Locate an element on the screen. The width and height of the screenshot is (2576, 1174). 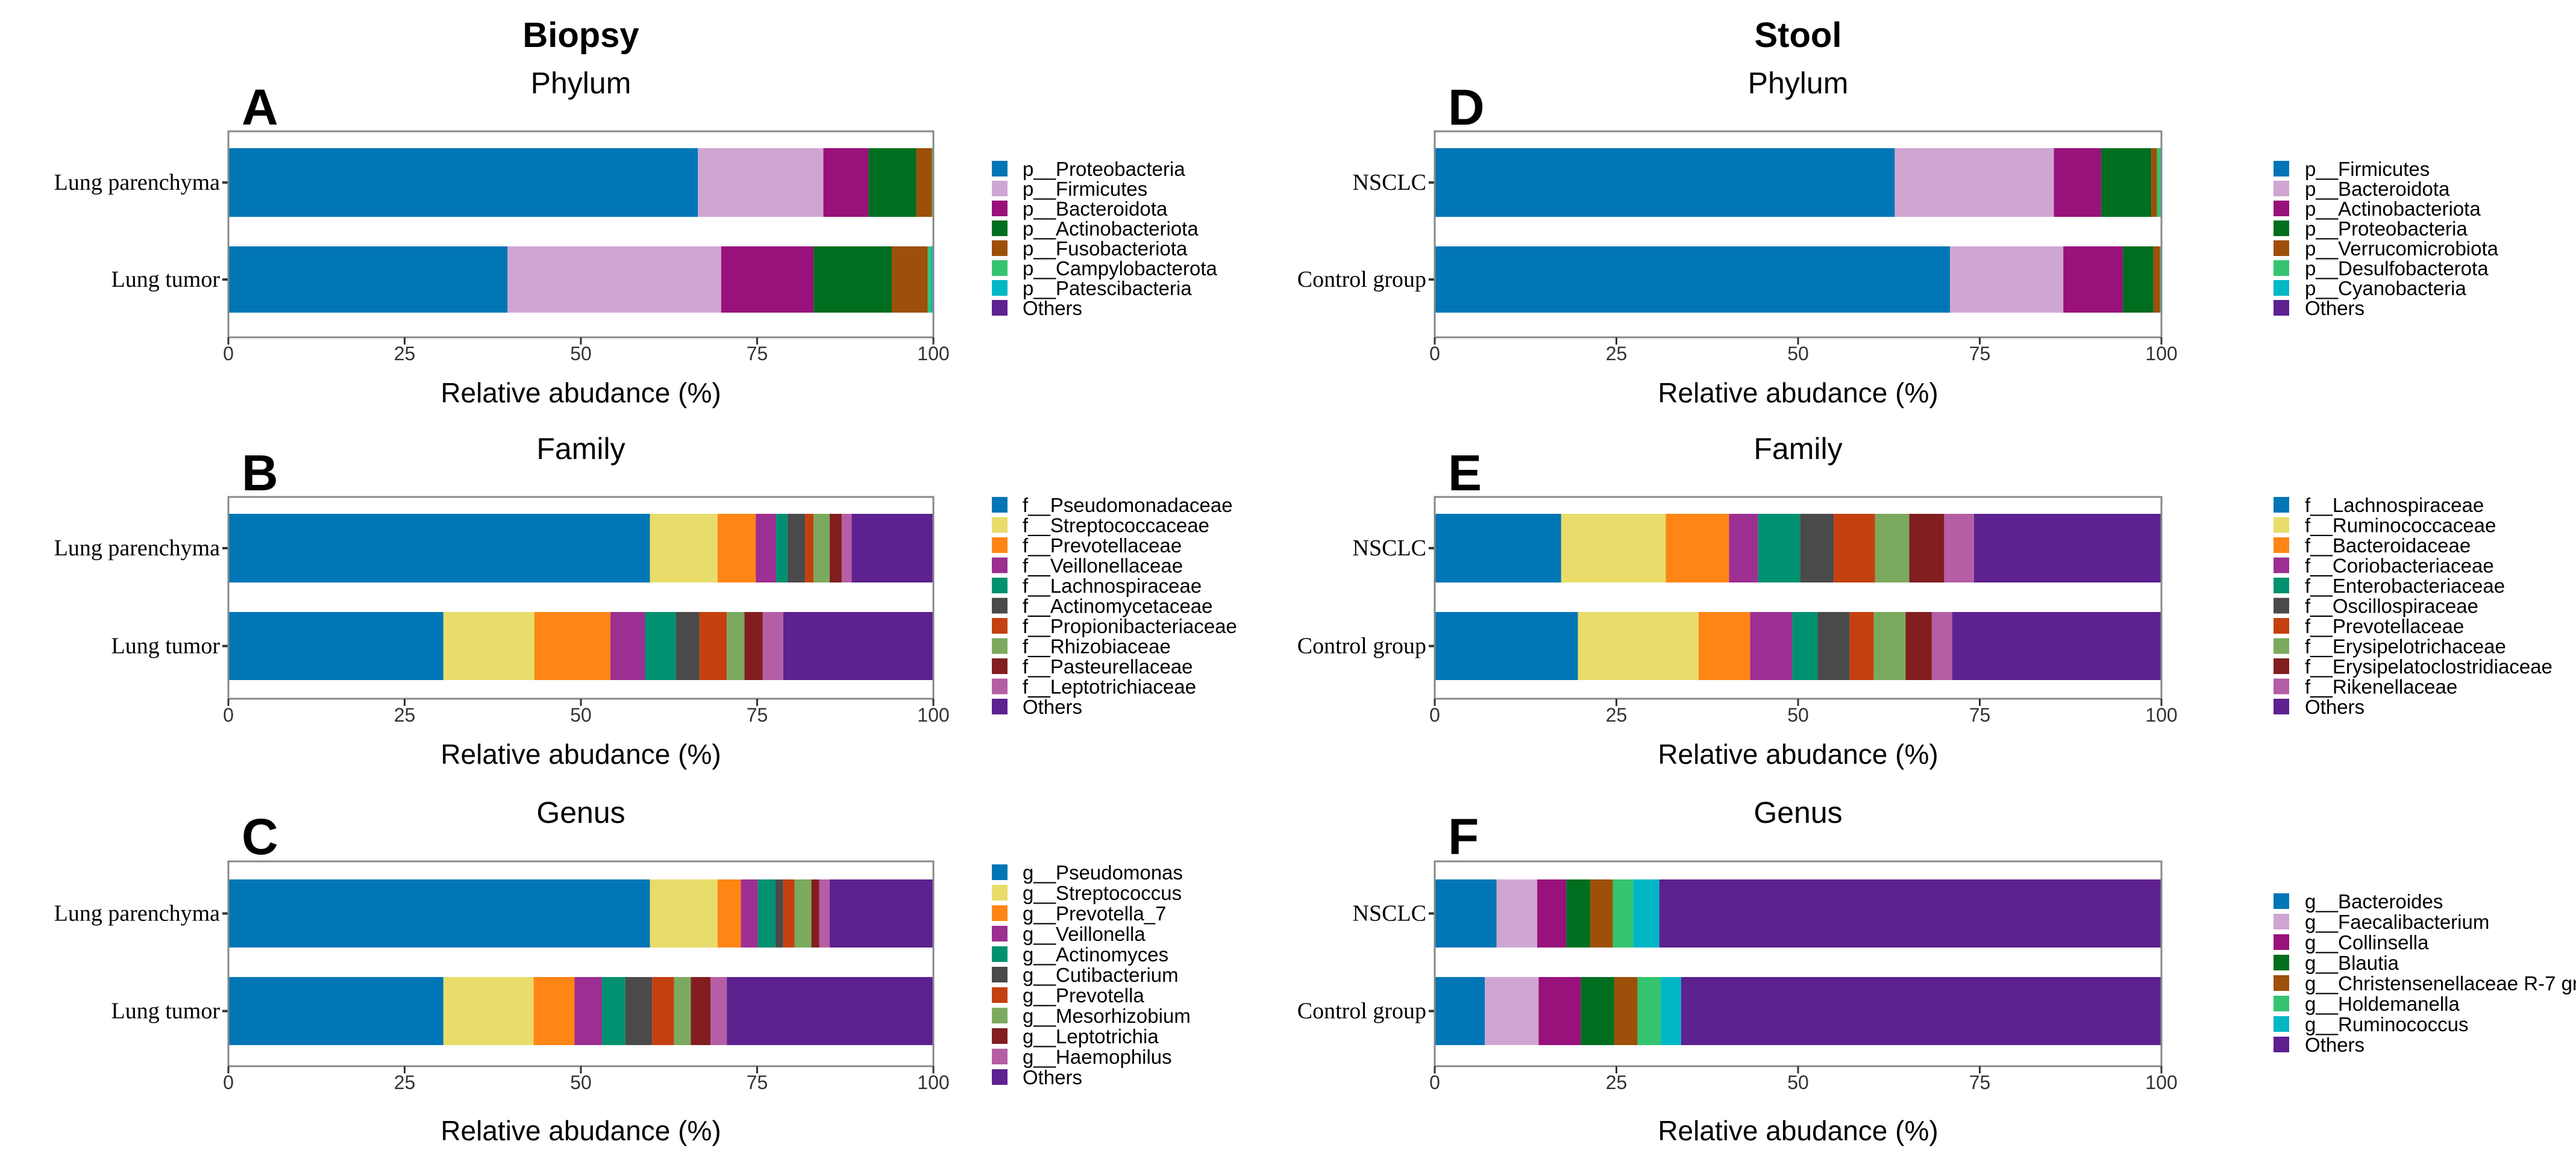
legend-label: p__Patescibacteria is located at coordinates (1107, 288).